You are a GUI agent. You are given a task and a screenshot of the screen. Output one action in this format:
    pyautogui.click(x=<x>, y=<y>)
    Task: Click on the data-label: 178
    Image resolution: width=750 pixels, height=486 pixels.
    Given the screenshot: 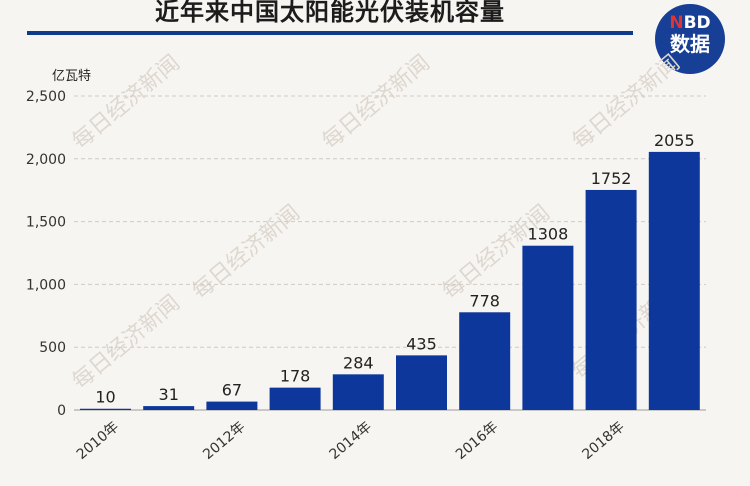 What is the action you would take?
    pyautogui.click(x=295, y=376)
    